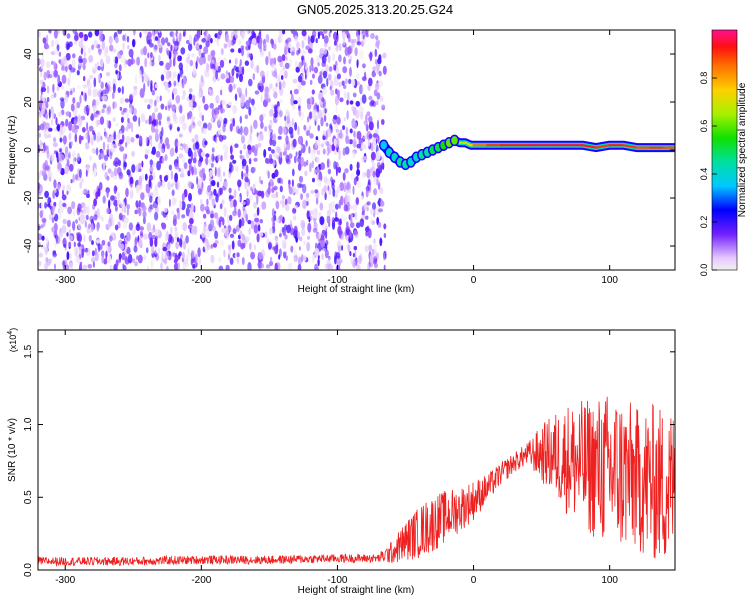 The width and height of the screenshot is (750, 600). I want to click on trace-blob, so click(383, 145).